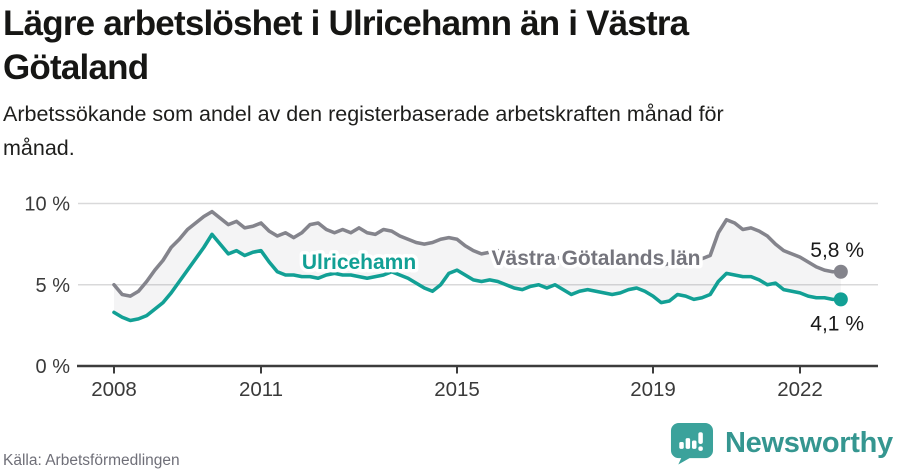  I want to click on end-dot-vastra-gotalands-lan, so click(840, 271).